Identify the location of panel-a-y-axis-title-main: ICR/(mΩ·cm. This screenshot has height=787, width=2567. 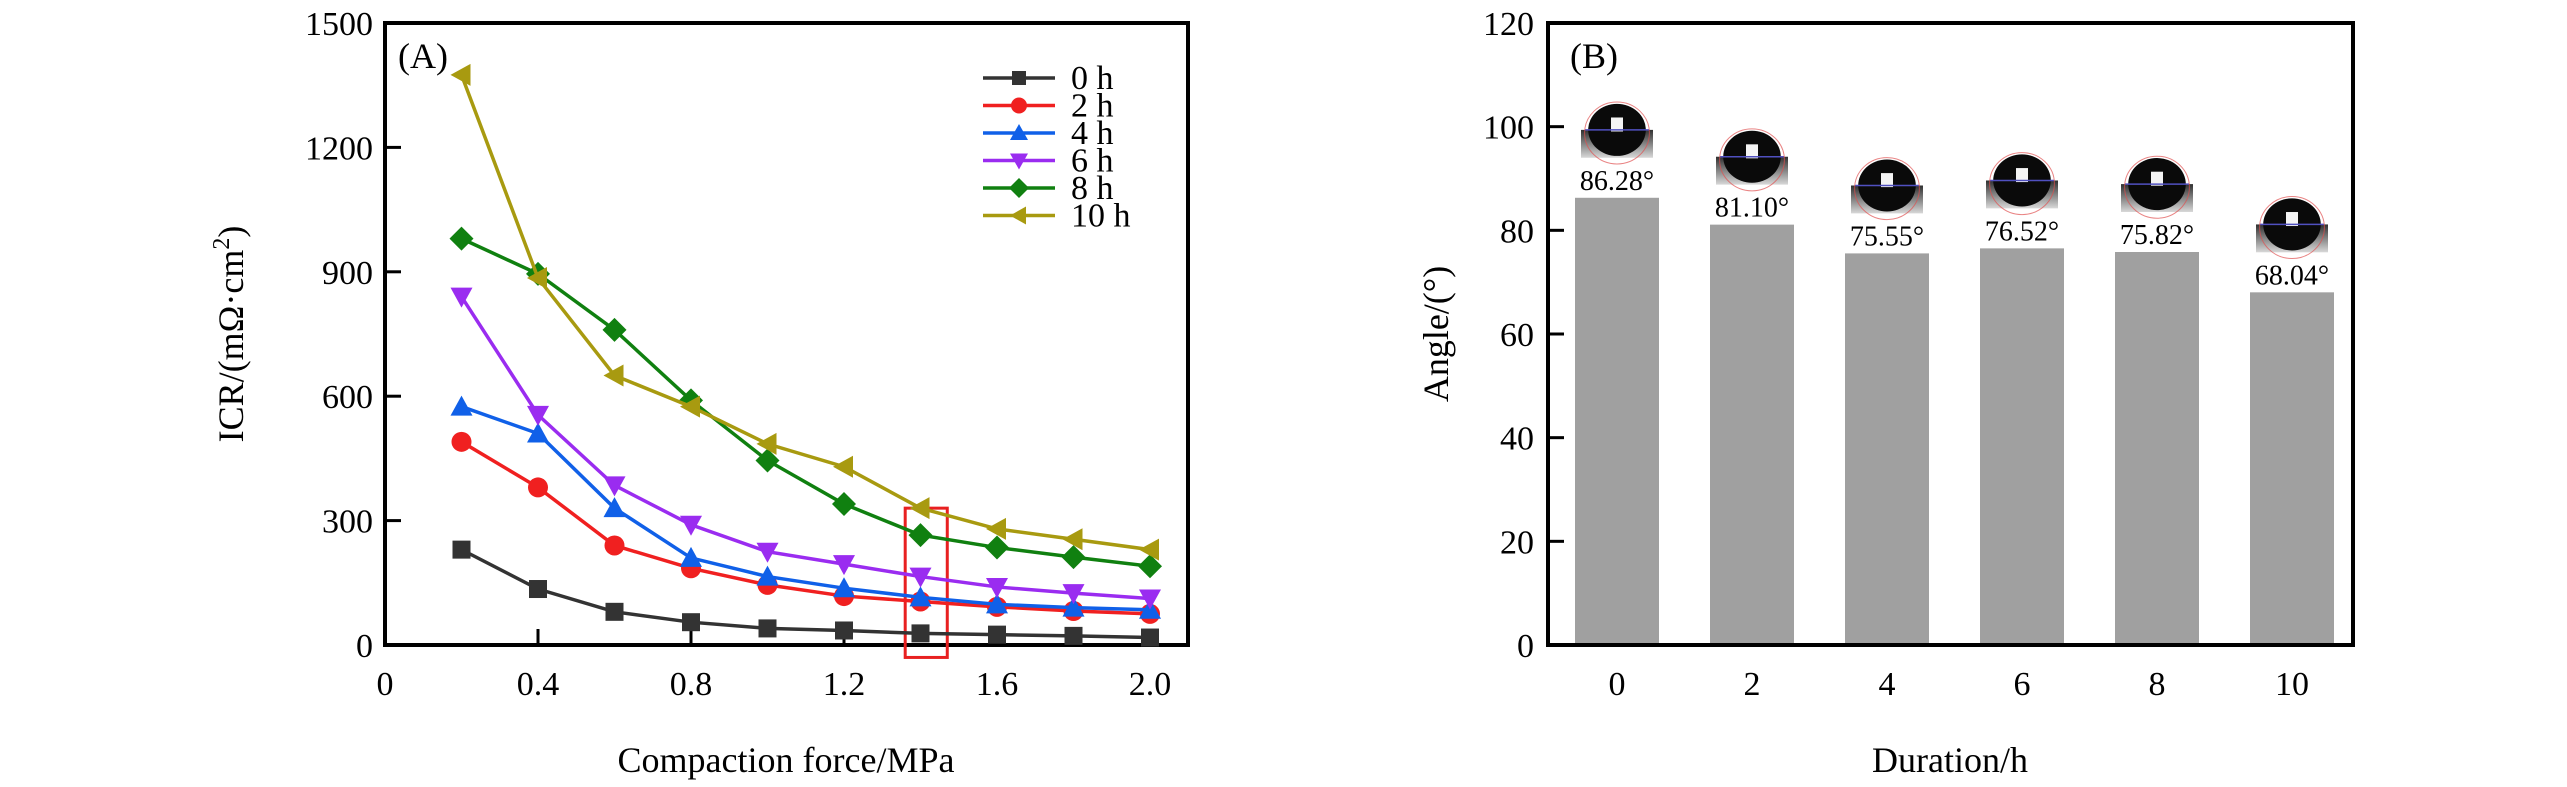
(231, 346).